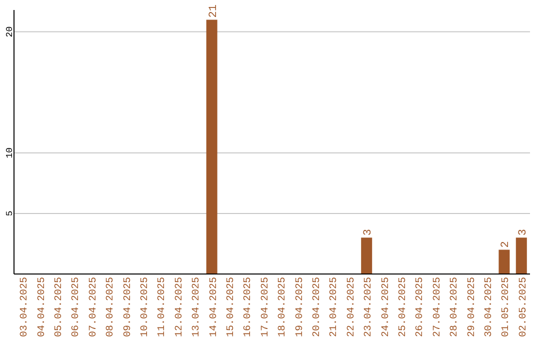 This screenshot has width=540, height=340. I want to click on x-tick-label: 26.04.2025, so click(420, 307).